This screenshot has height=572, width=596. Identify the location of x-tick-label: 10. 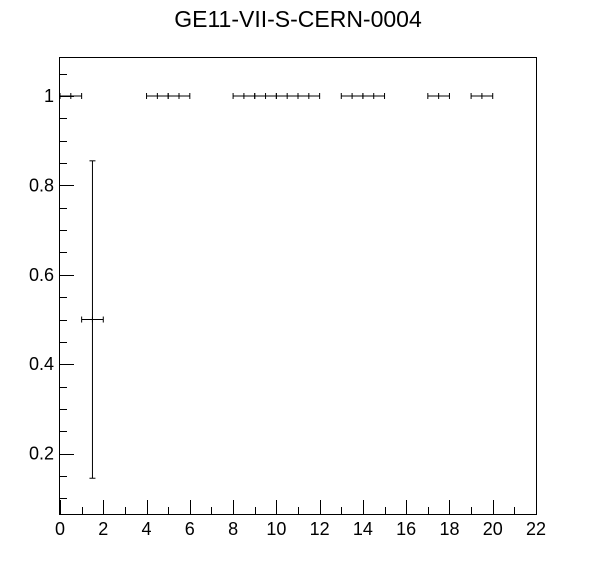
(276, 529).